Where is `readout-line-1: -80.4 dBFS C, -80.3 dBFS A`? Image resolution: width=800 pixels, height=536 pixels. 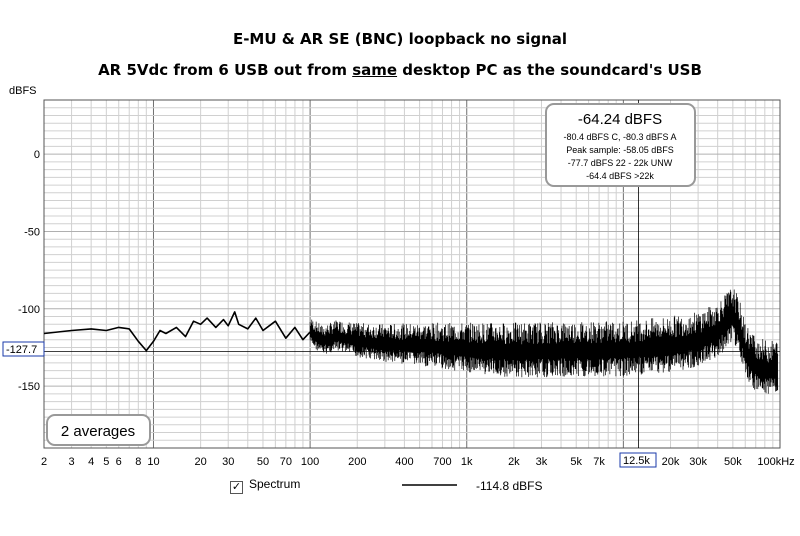 readout-line-1: -80.4 dBFS C, -80.3 dBFS A is located at coordinates (619, 137).